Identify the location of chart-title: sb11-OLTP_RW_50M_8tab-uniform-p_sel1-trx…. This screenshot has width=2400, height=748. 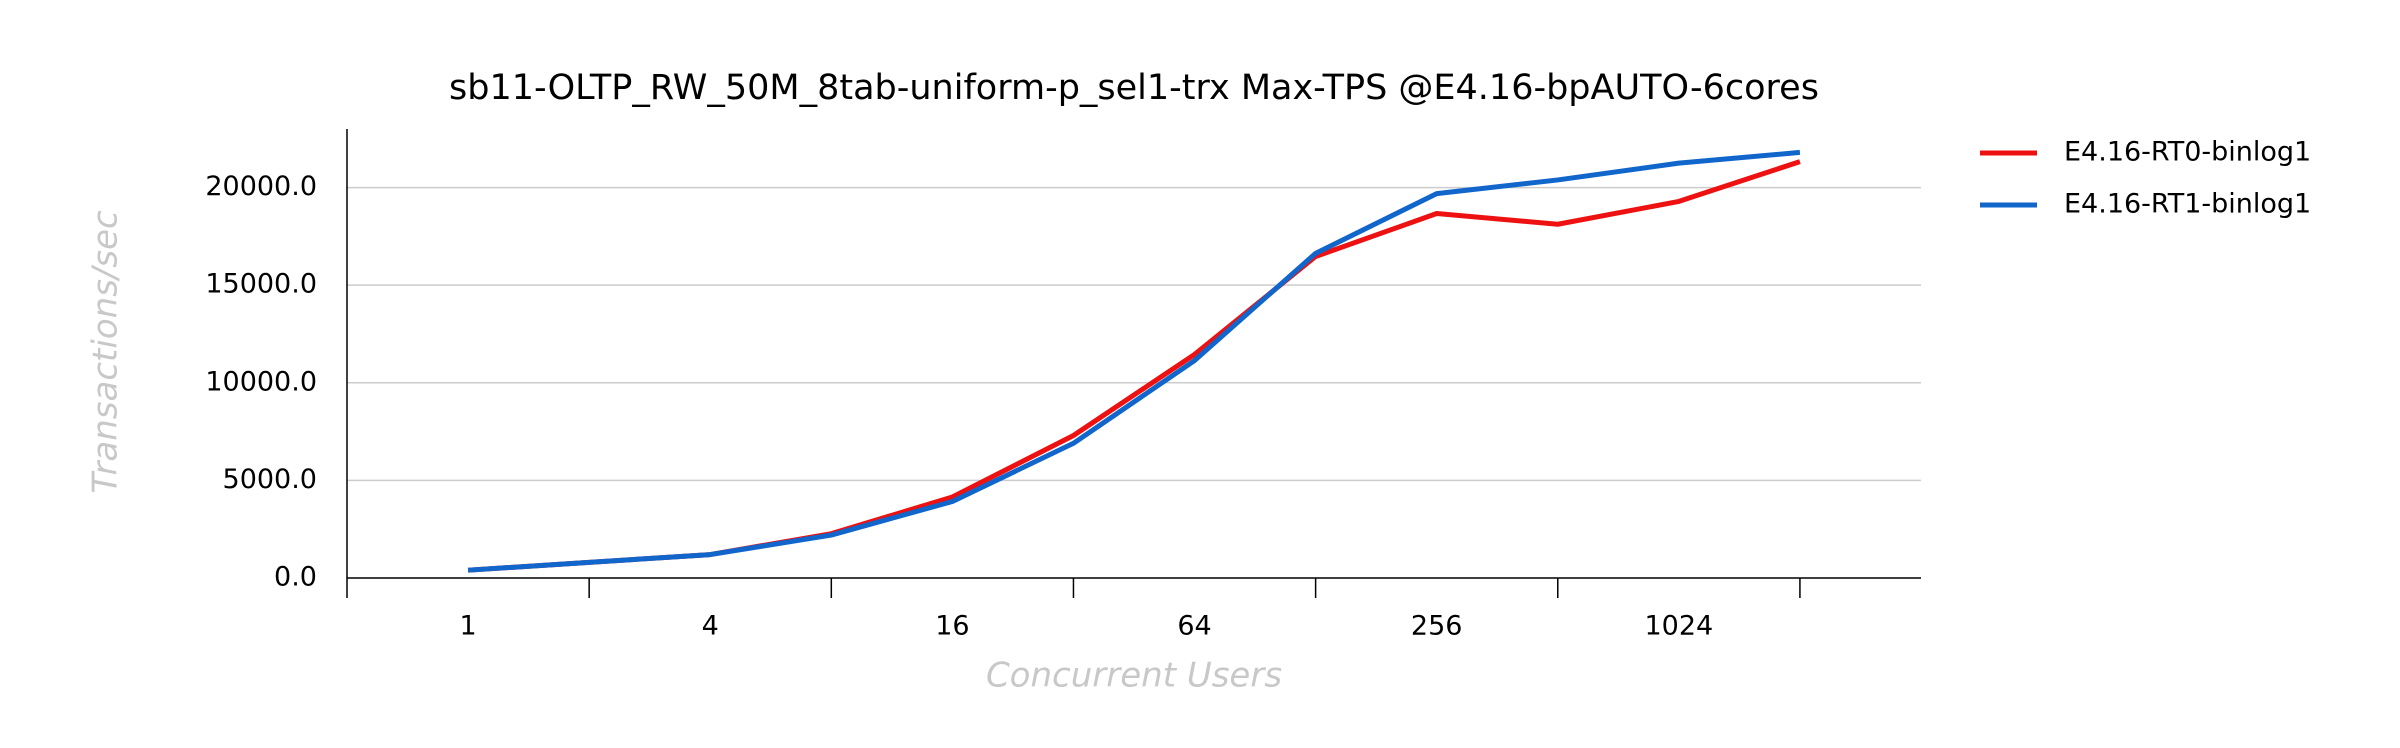
(1134, 88).